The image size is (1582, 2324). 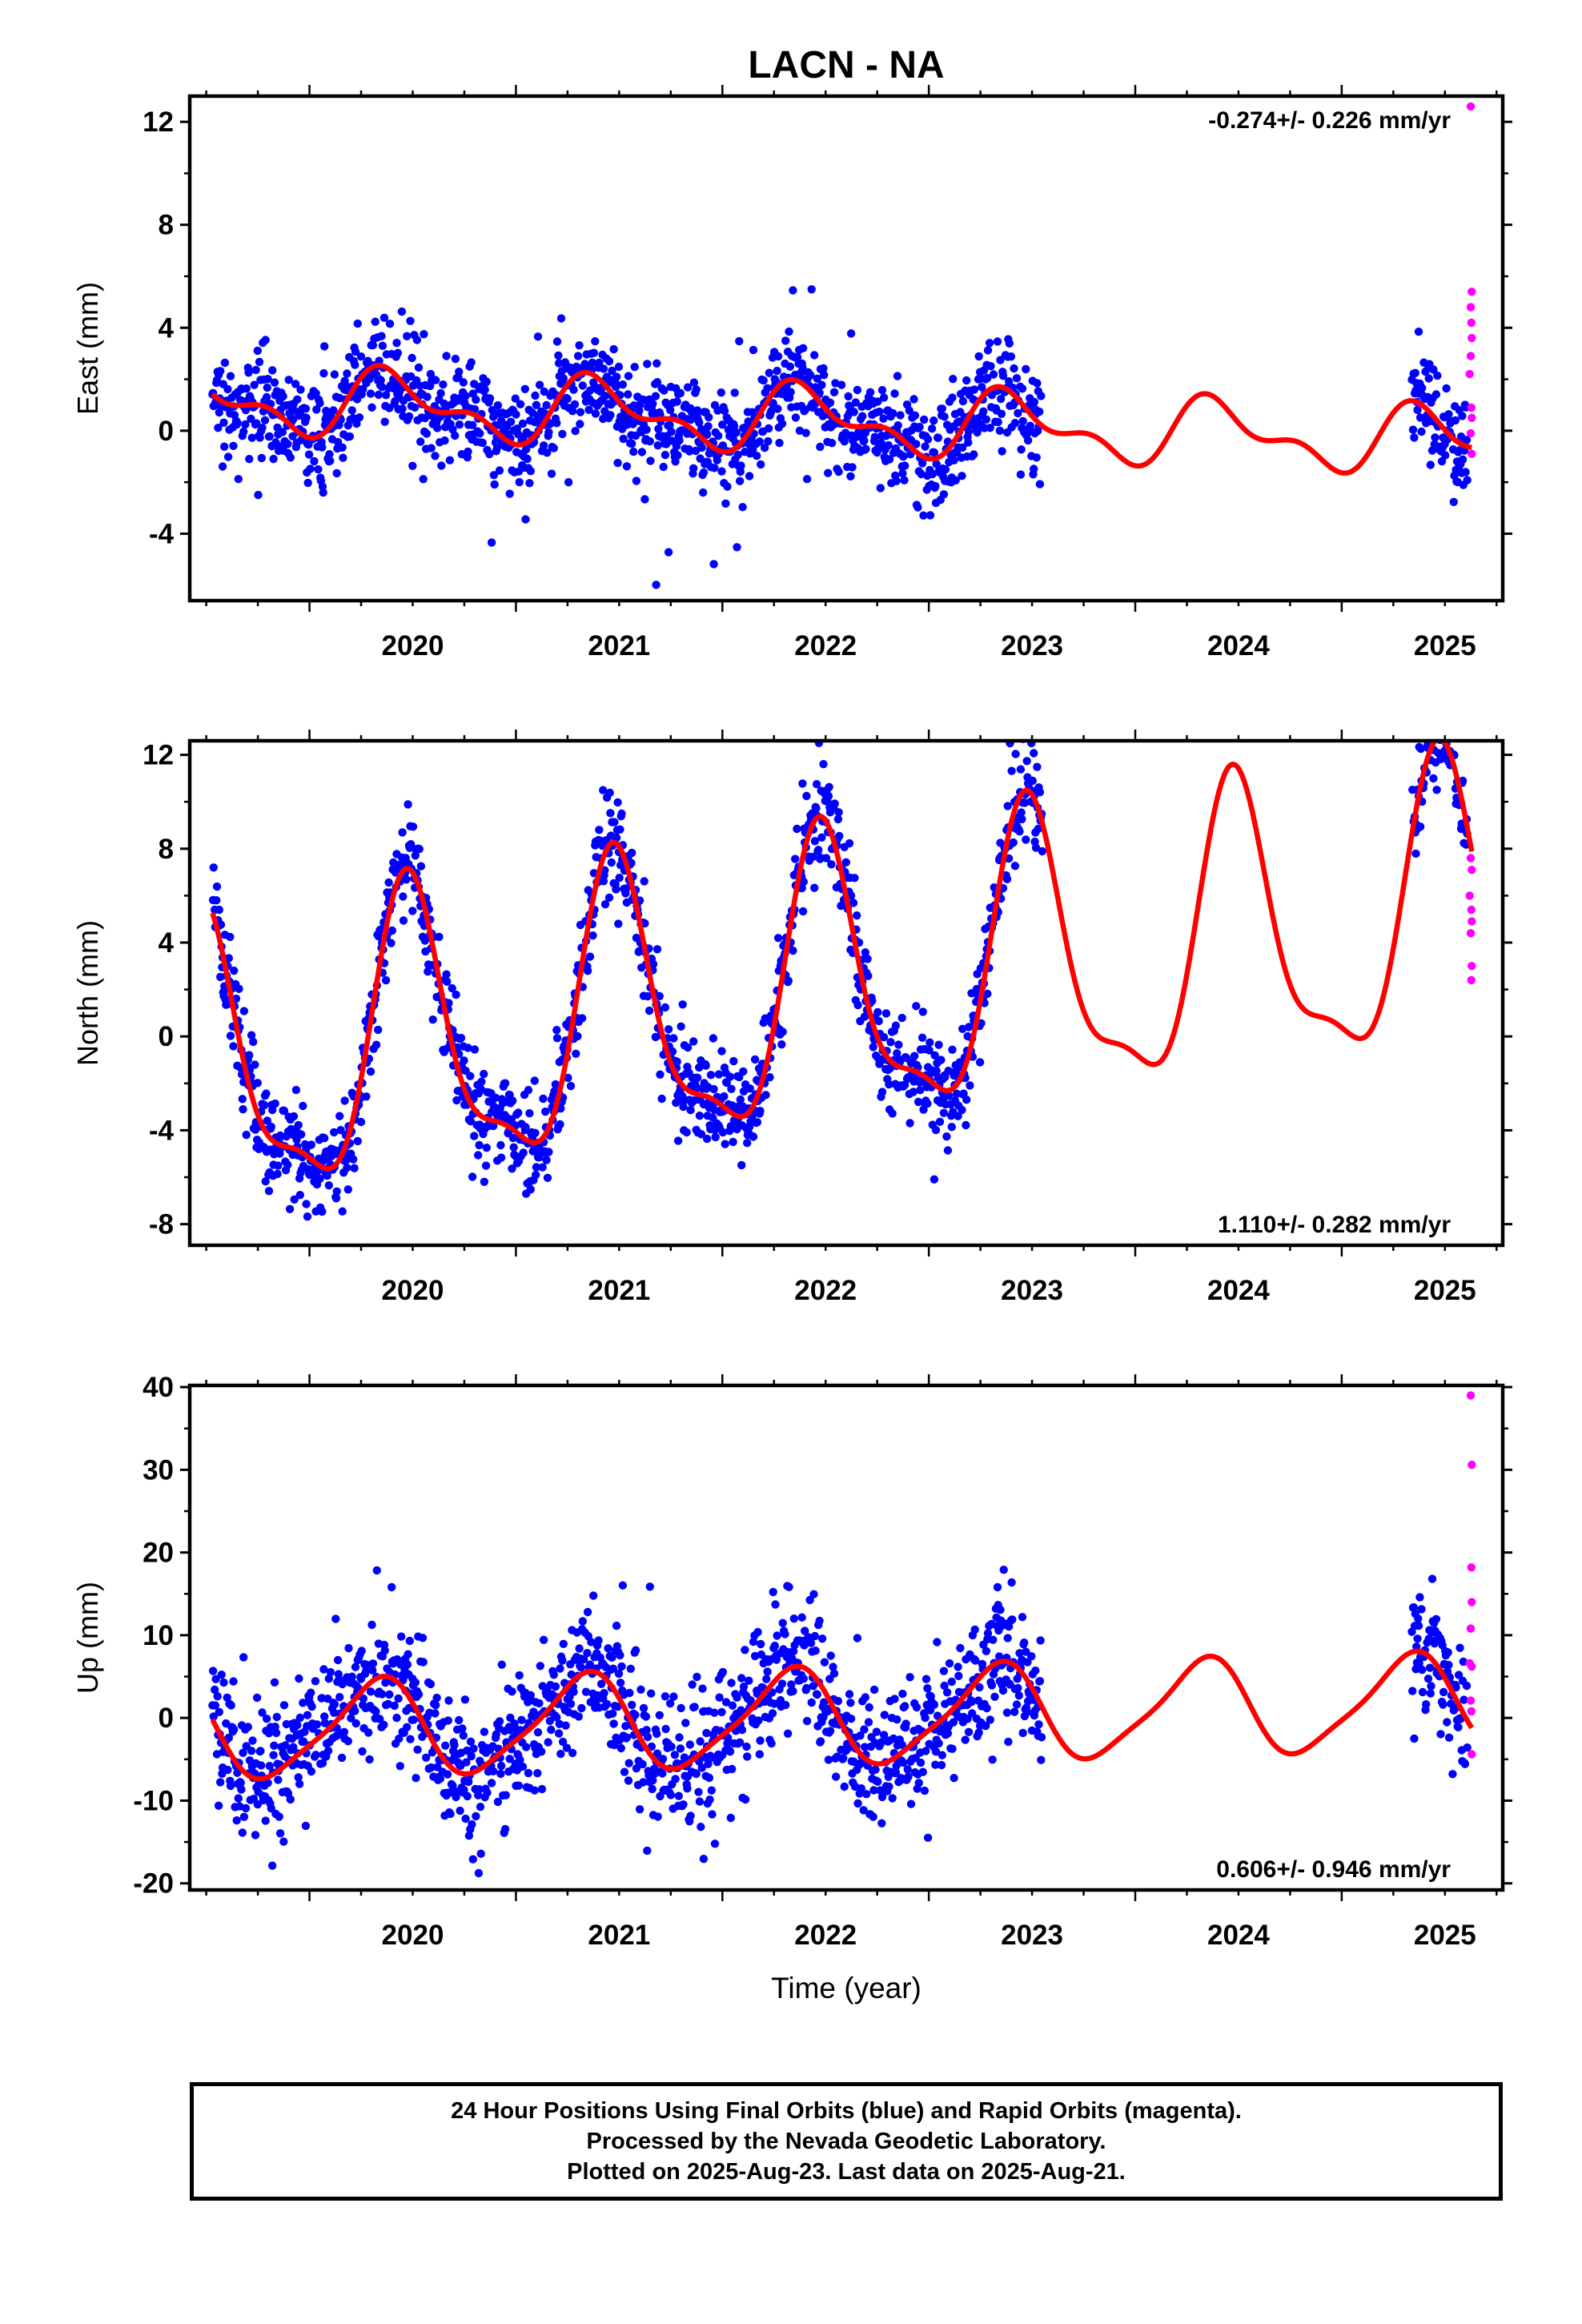 What do you see at coordinates (166, 1718) in the screenshot?
I see `y-tick-label: 0` at bounding box center [166, 1718].